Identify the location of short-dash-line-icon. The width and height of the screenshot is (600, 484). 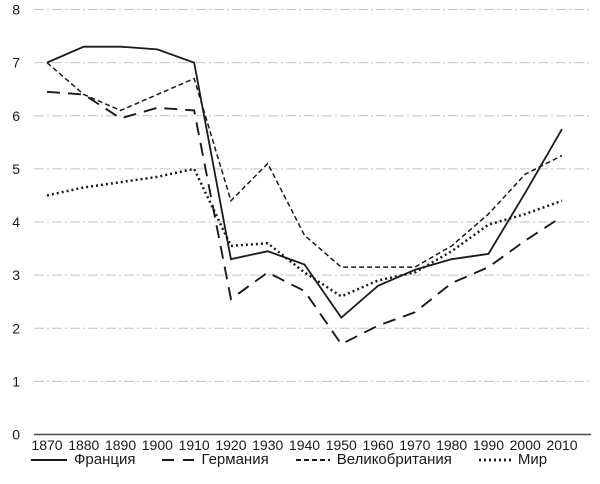
(312, 459).